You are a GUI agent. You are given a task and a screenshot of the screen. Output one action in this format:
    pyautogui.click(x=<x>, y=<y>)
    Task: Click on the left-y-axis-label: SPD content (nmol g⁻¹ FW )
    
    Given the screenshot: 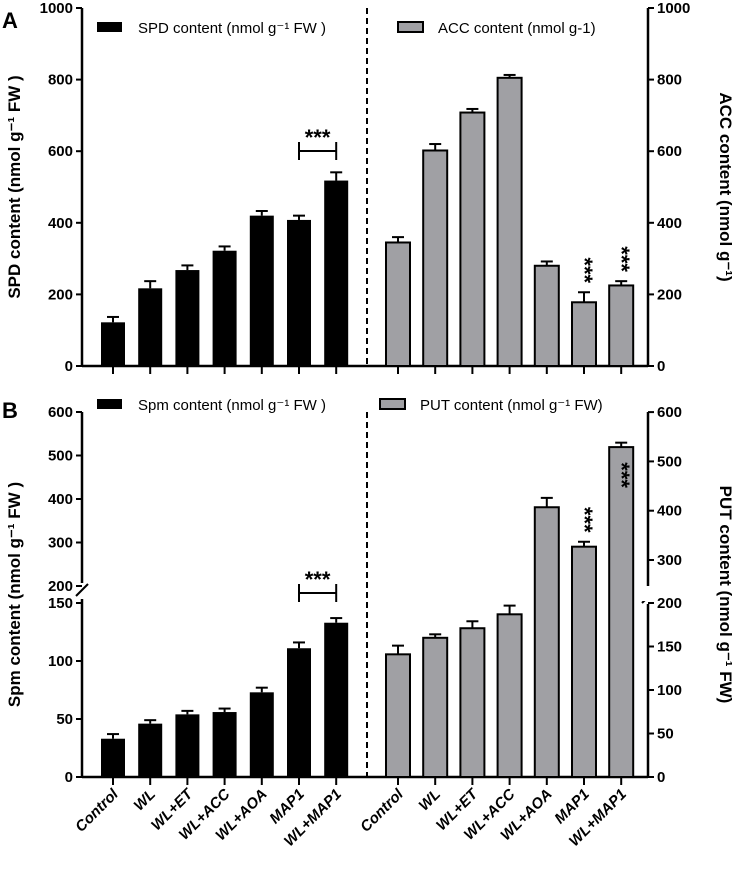 What is the action you would take?
    pyautogui.click(x=14, y=186)
    